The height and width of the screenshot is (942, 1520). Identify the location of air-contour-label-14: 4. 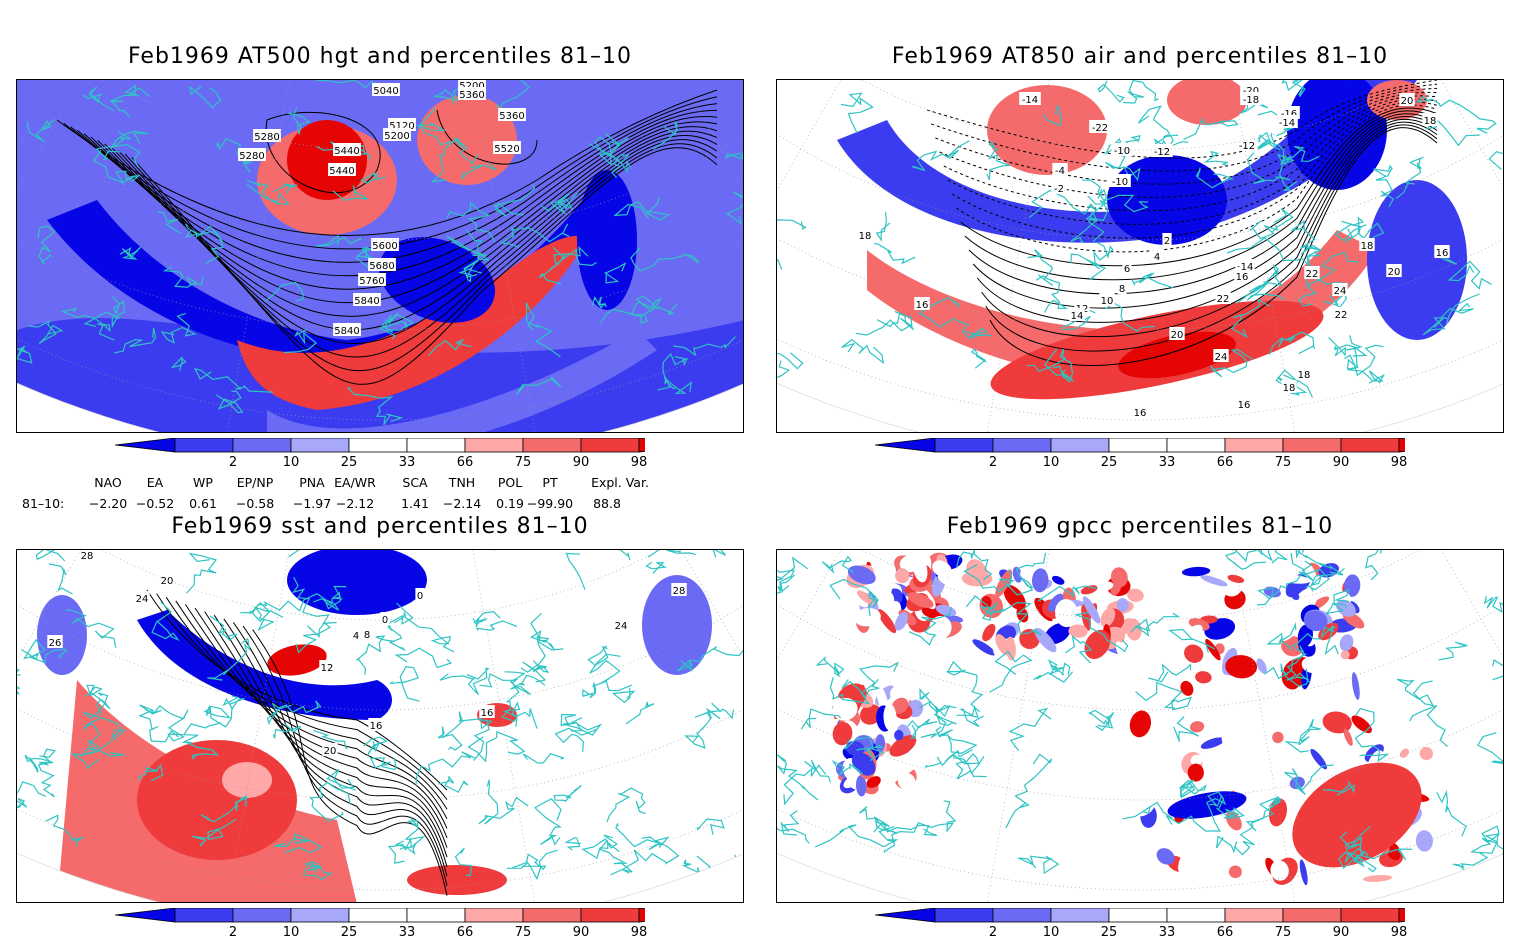
(1157, 257).